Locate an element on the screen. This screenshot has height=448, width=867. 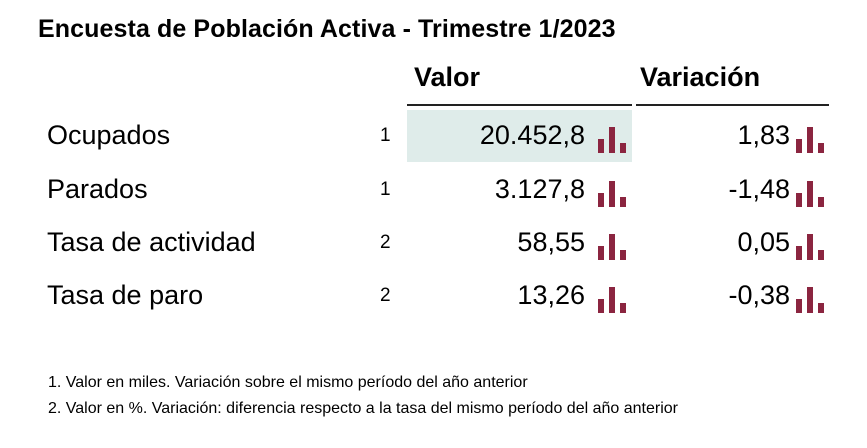
row-variation: -1,48 is located at coordinates (759, 189).